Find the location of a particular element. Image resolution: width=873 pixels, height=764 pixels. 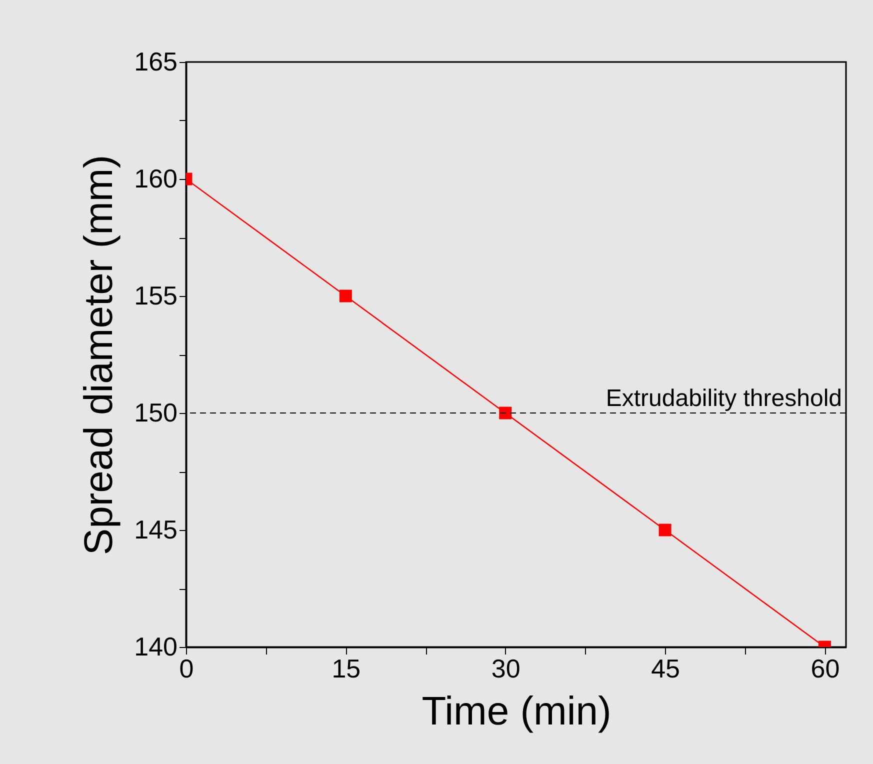

x-tick-label: 0 is located at coordinates (186, 669).